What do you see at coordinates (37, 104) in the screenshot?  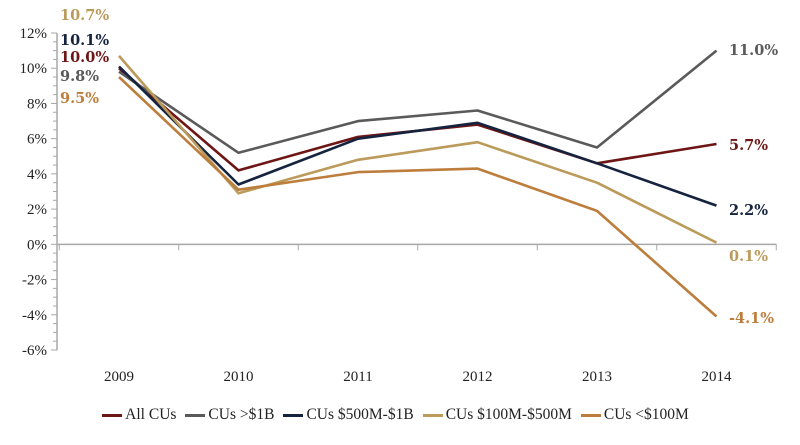 I see `y-tick-label: 8%` at bounding box center [37, 104].